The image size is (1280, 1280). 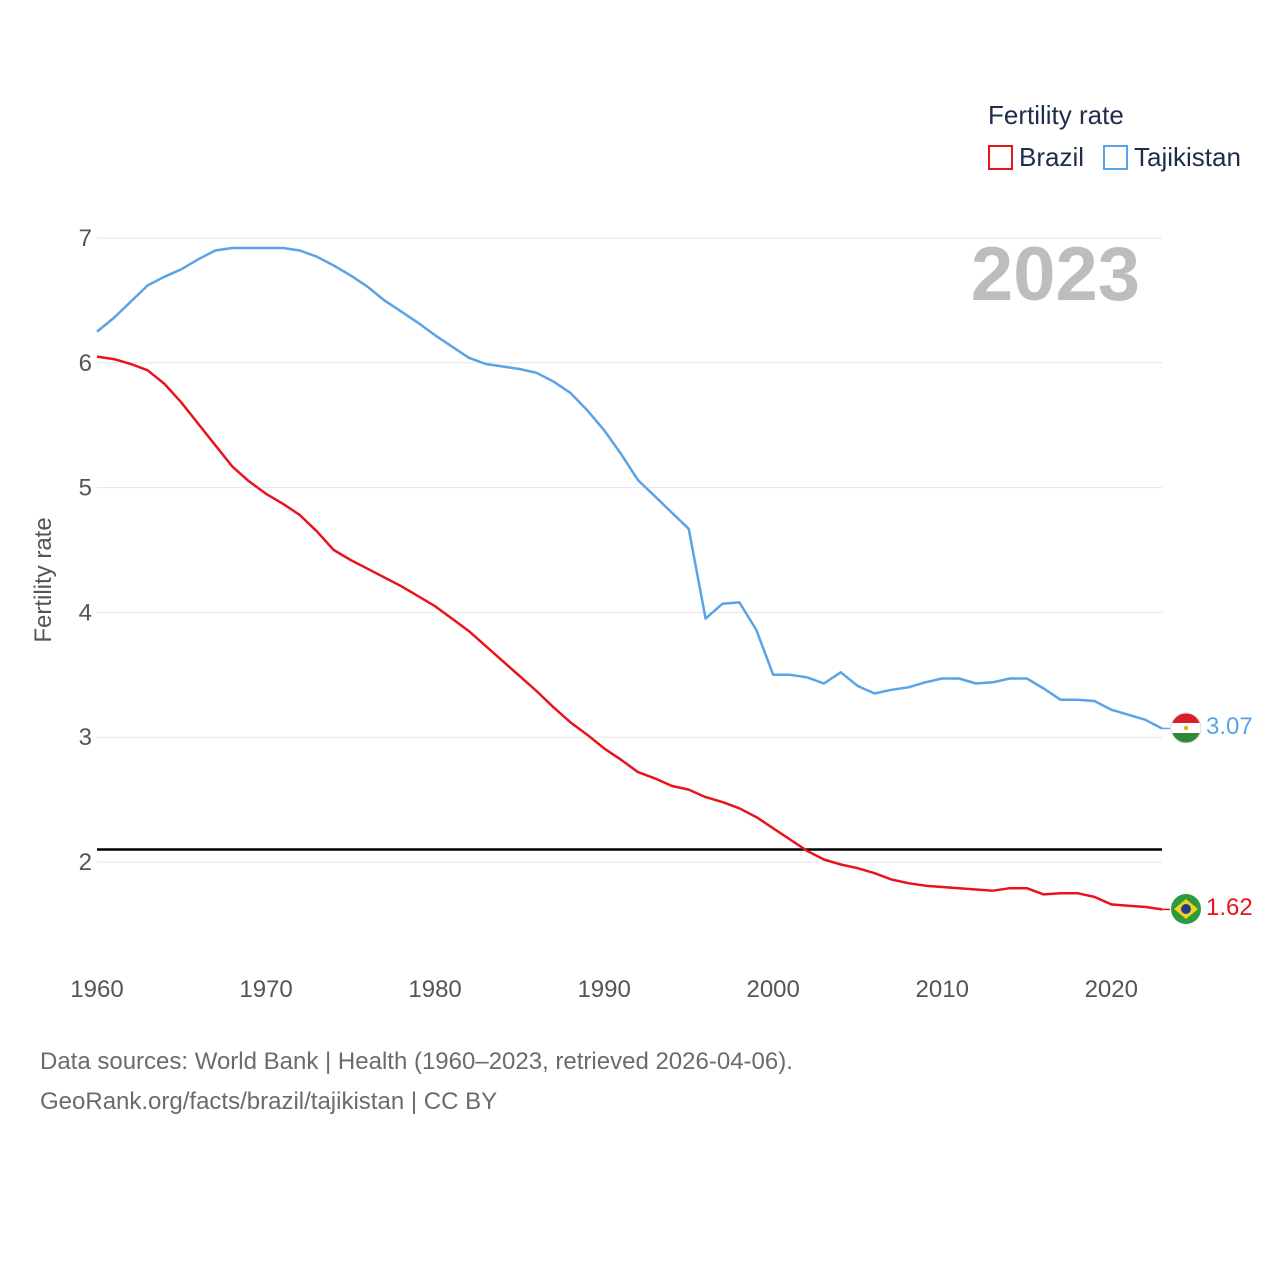 I want to click on x-tick-label: 2020, so click(x=1111, y=989).